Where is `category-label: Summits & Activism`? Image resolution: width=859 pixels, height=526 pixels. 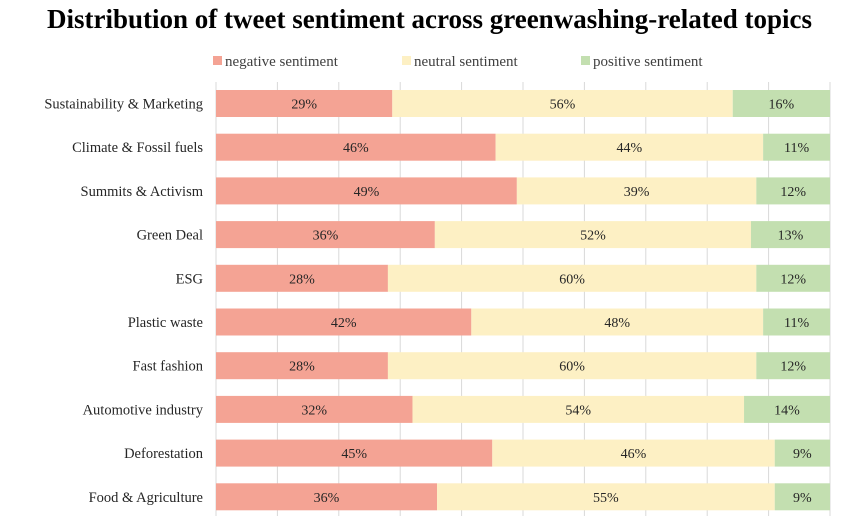 category-label: Summits & Activism is located at coordinates (142, 192).